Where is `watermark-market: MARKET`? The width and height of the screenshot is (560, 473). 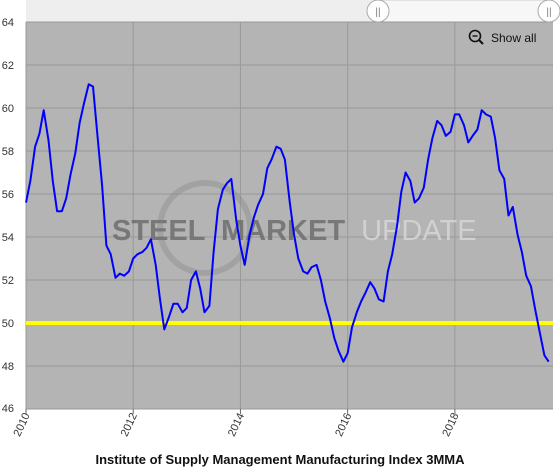 watermark-market: MARKET is located at coordinates (283, 231).